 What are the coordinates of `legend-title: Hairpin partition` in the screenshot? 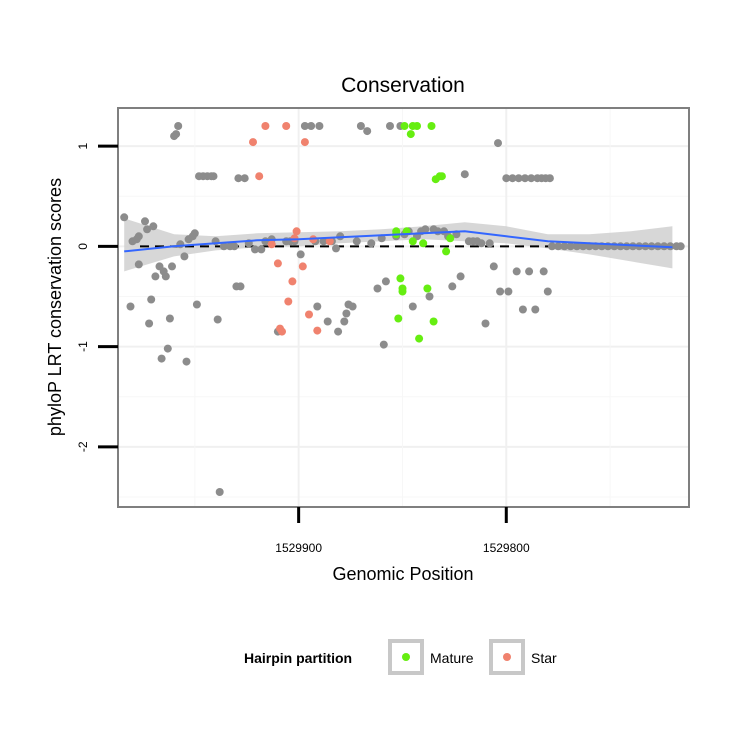 It's located at (298, 658).